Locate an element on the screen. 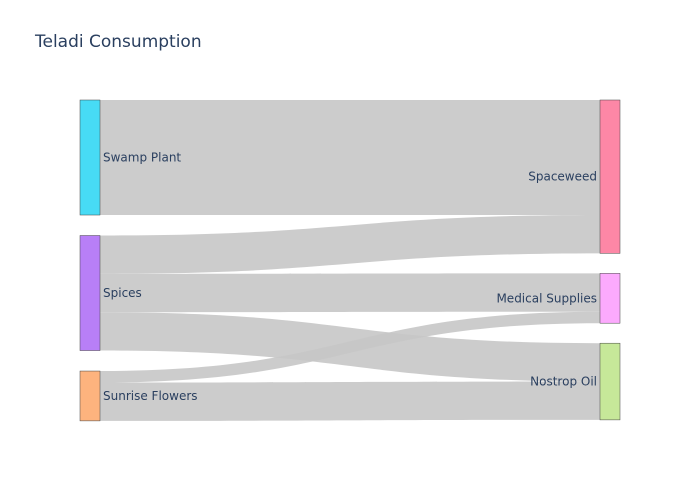  link-spices-to-spaceweed is located at coordinates (350, 244).